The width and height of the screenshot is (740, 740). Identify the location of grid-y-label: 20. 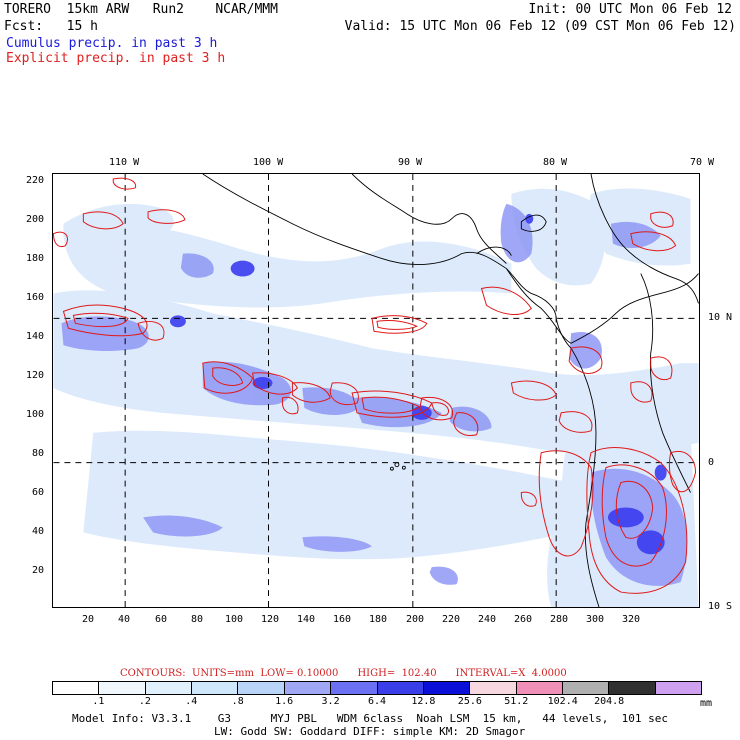
(38, 570).